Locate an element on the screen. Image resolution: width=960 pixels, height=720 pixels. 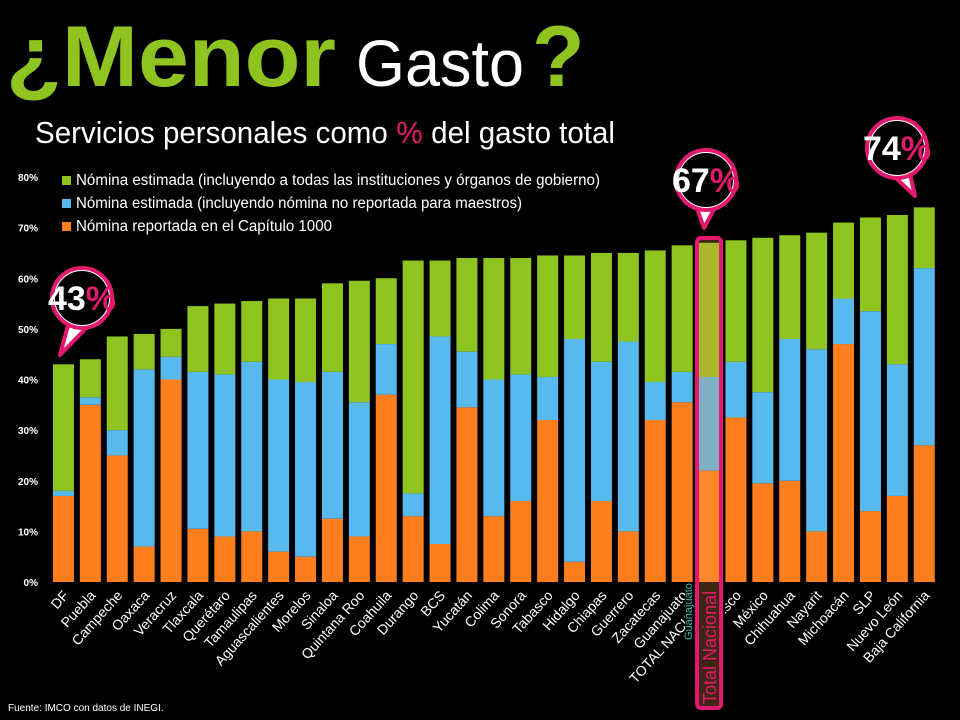
callout-number: 43 is located at coordinates (67, 299).